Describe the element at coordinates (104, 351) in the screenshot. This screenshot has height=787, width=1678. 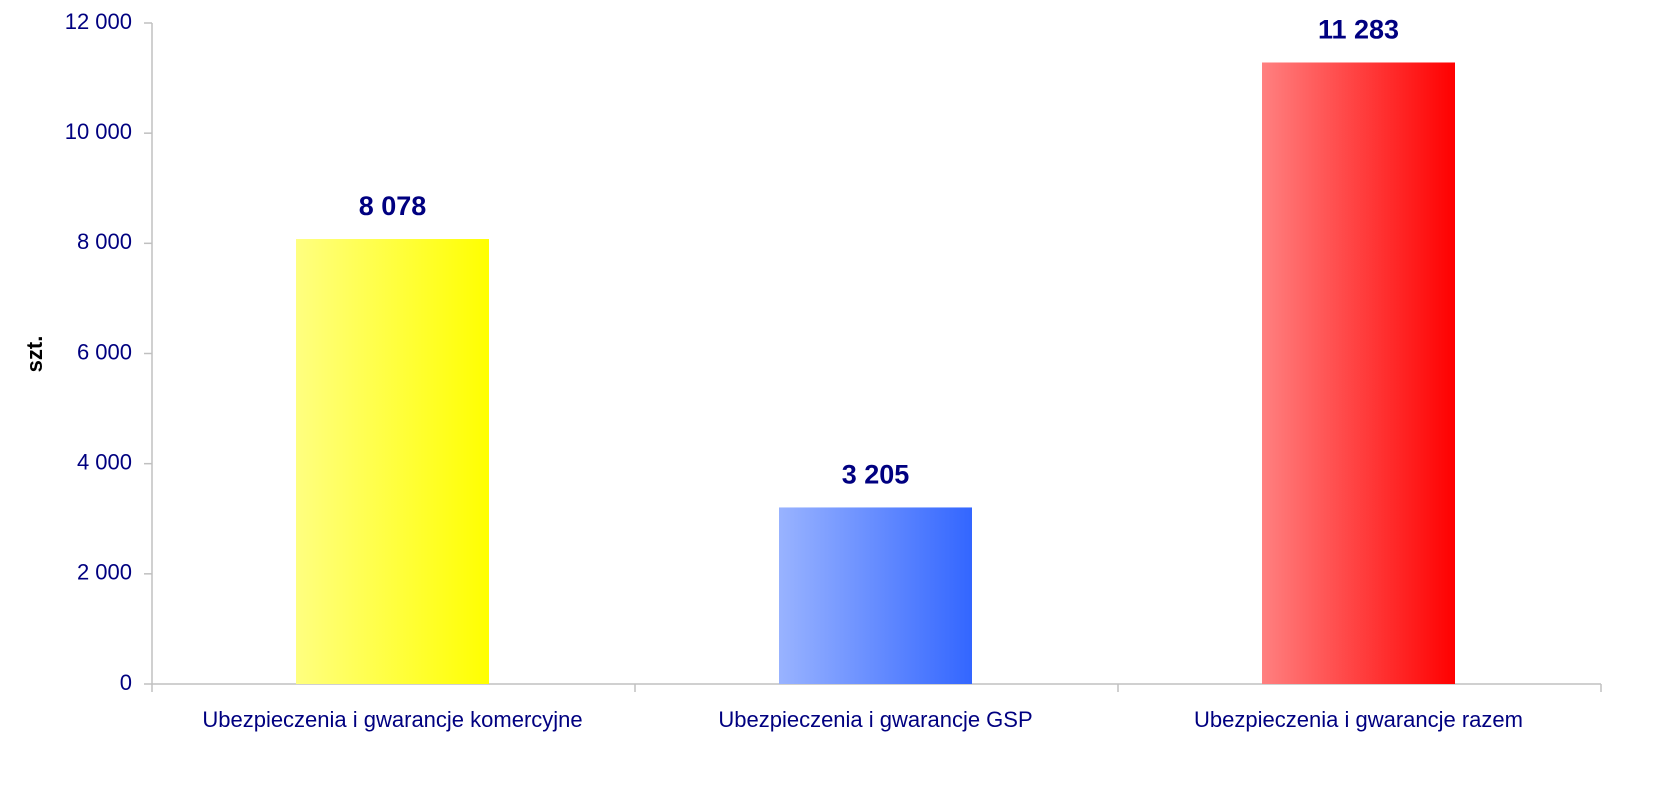
I see `y-tick-label: 6 000` at that location.